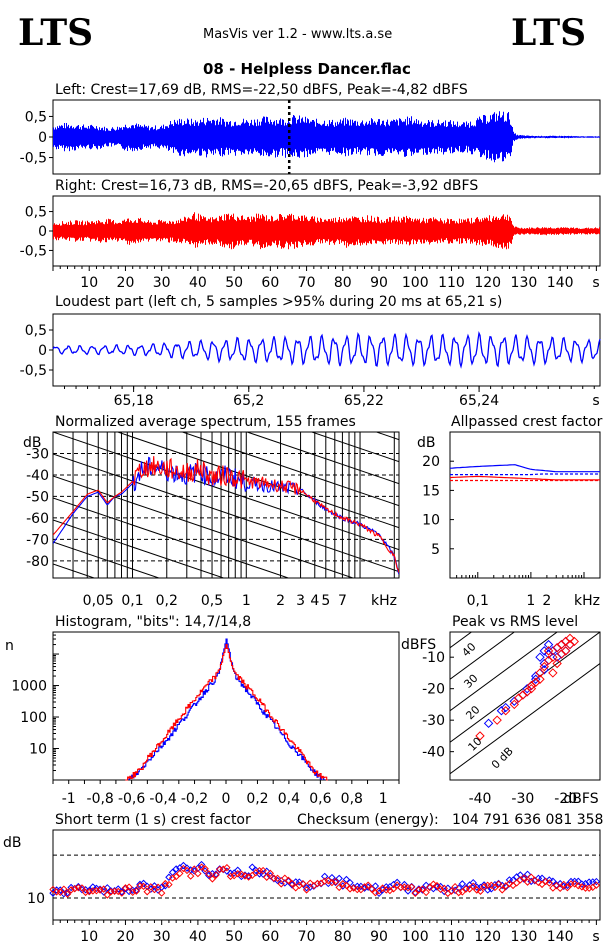 The width and height of the screenshot is (606, 946). I want to click on spectrum-xtick-label: 1, so click(246, 601).